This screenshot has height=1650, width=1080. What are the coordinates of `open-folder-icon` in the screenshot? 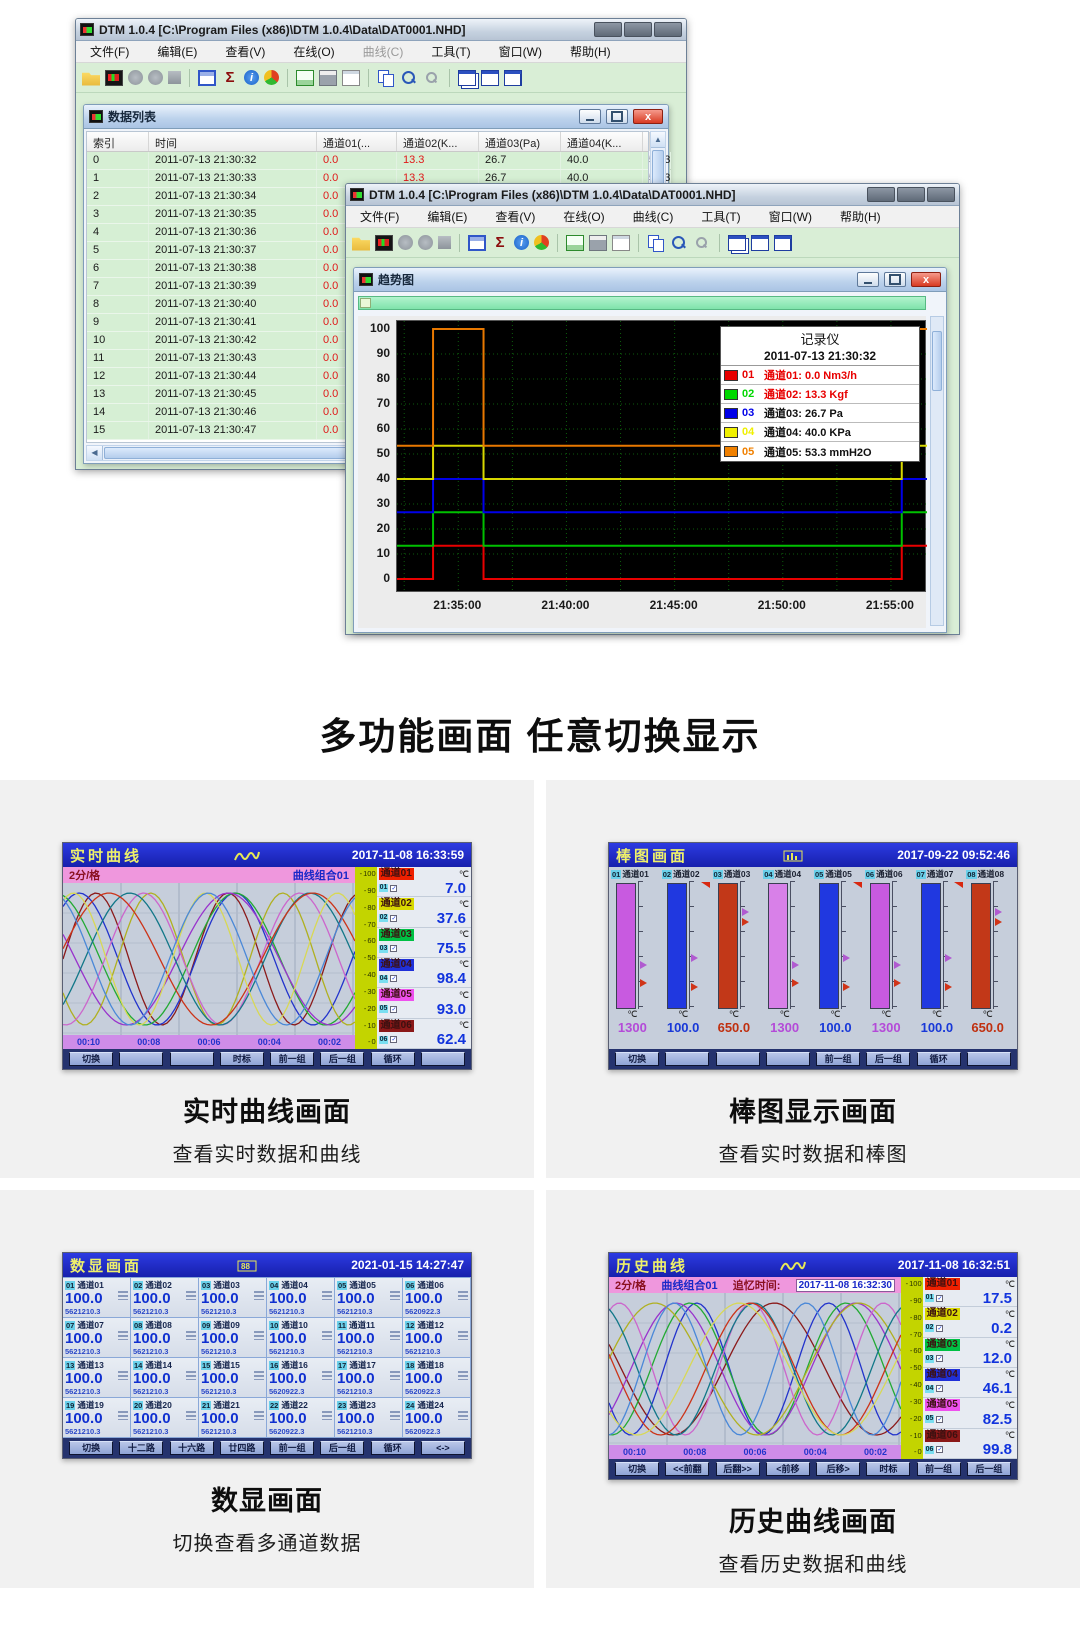 It's located at (91, 79).